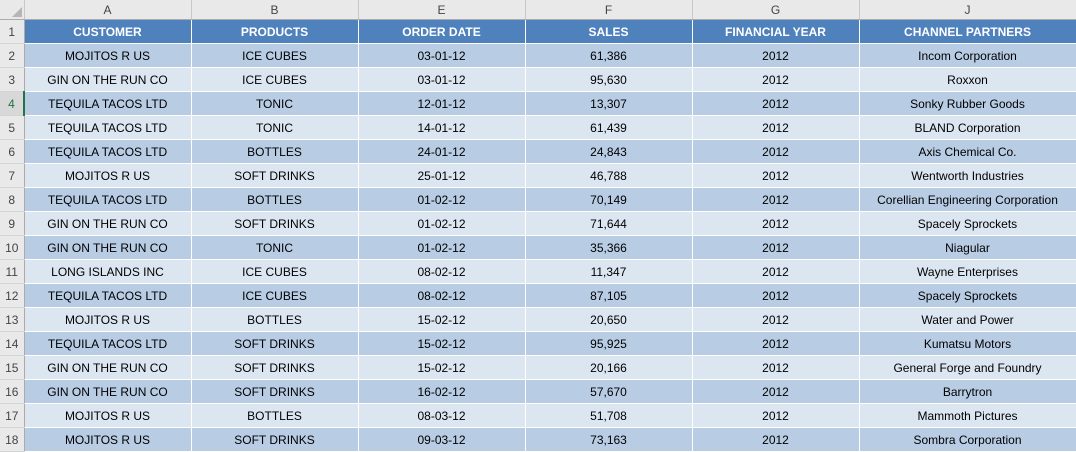  I want to click on cell-sales: 24,843, so click(609, 151).